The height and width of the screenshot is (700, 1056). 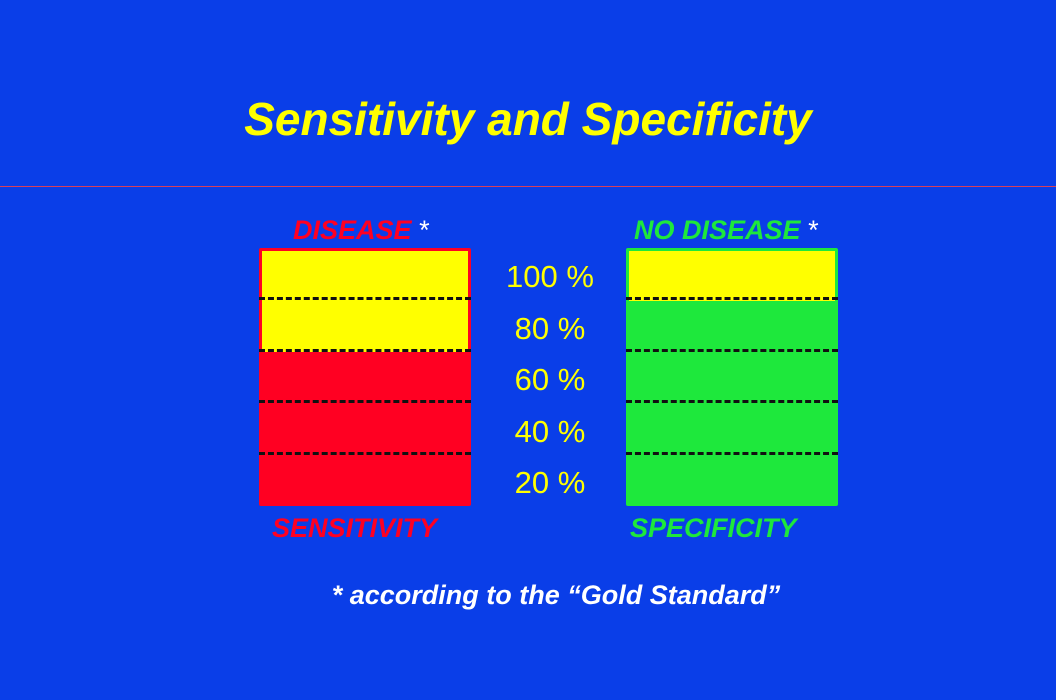 I want to click on gold-standard-note: * according to the “Gold Standard”, so click(x=556, y=595).